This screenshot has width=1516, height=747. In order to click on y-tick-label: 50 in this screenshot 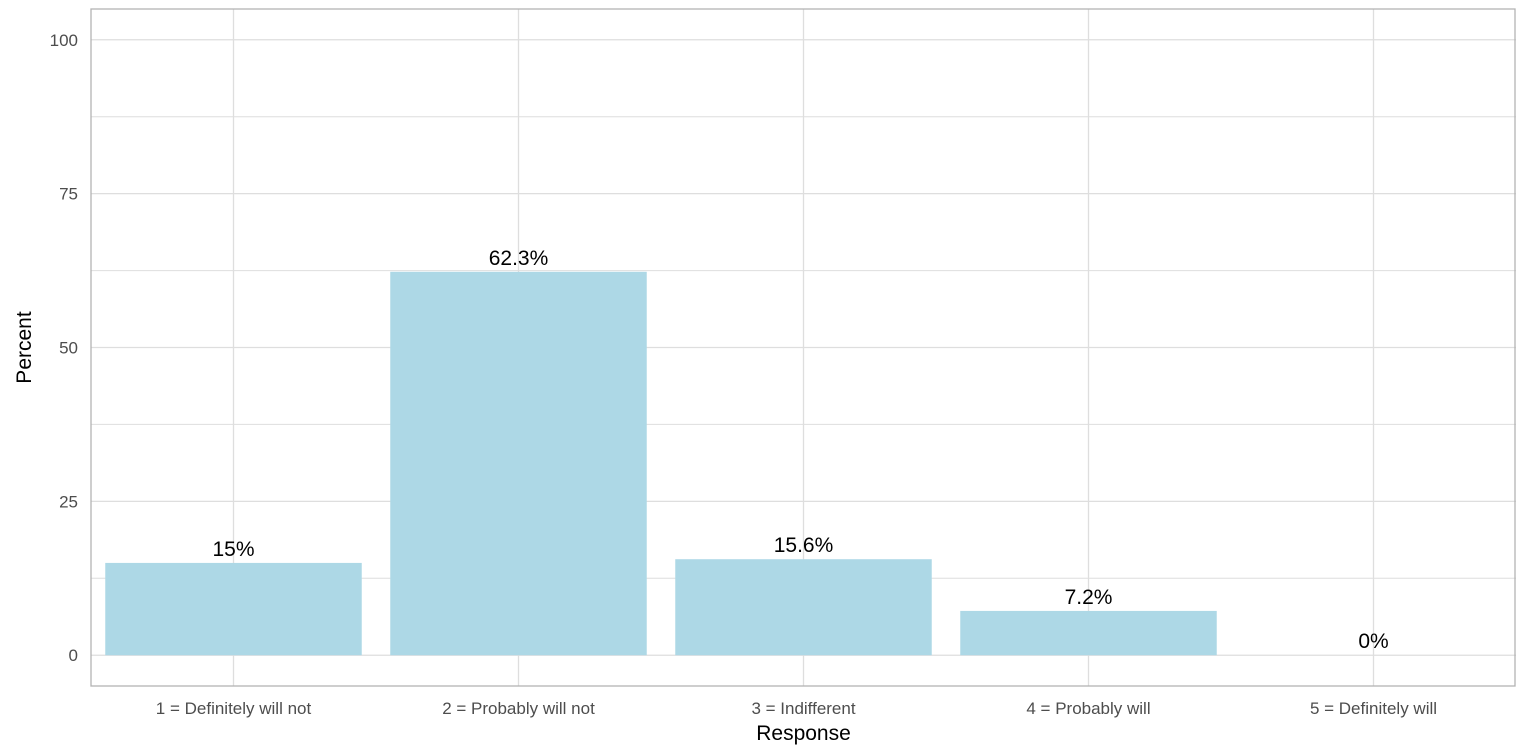, I will do `click(68, 348)`.